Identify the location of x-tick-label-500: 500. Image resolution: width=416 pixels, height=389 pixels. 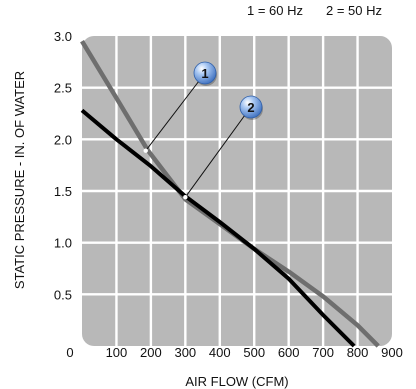
(254, 352).